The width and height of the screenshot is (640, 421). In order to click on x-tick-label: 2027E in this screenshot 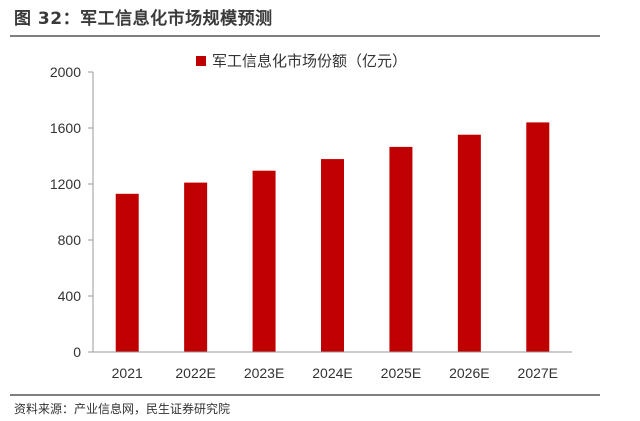, I will do `click(538, 373)`.